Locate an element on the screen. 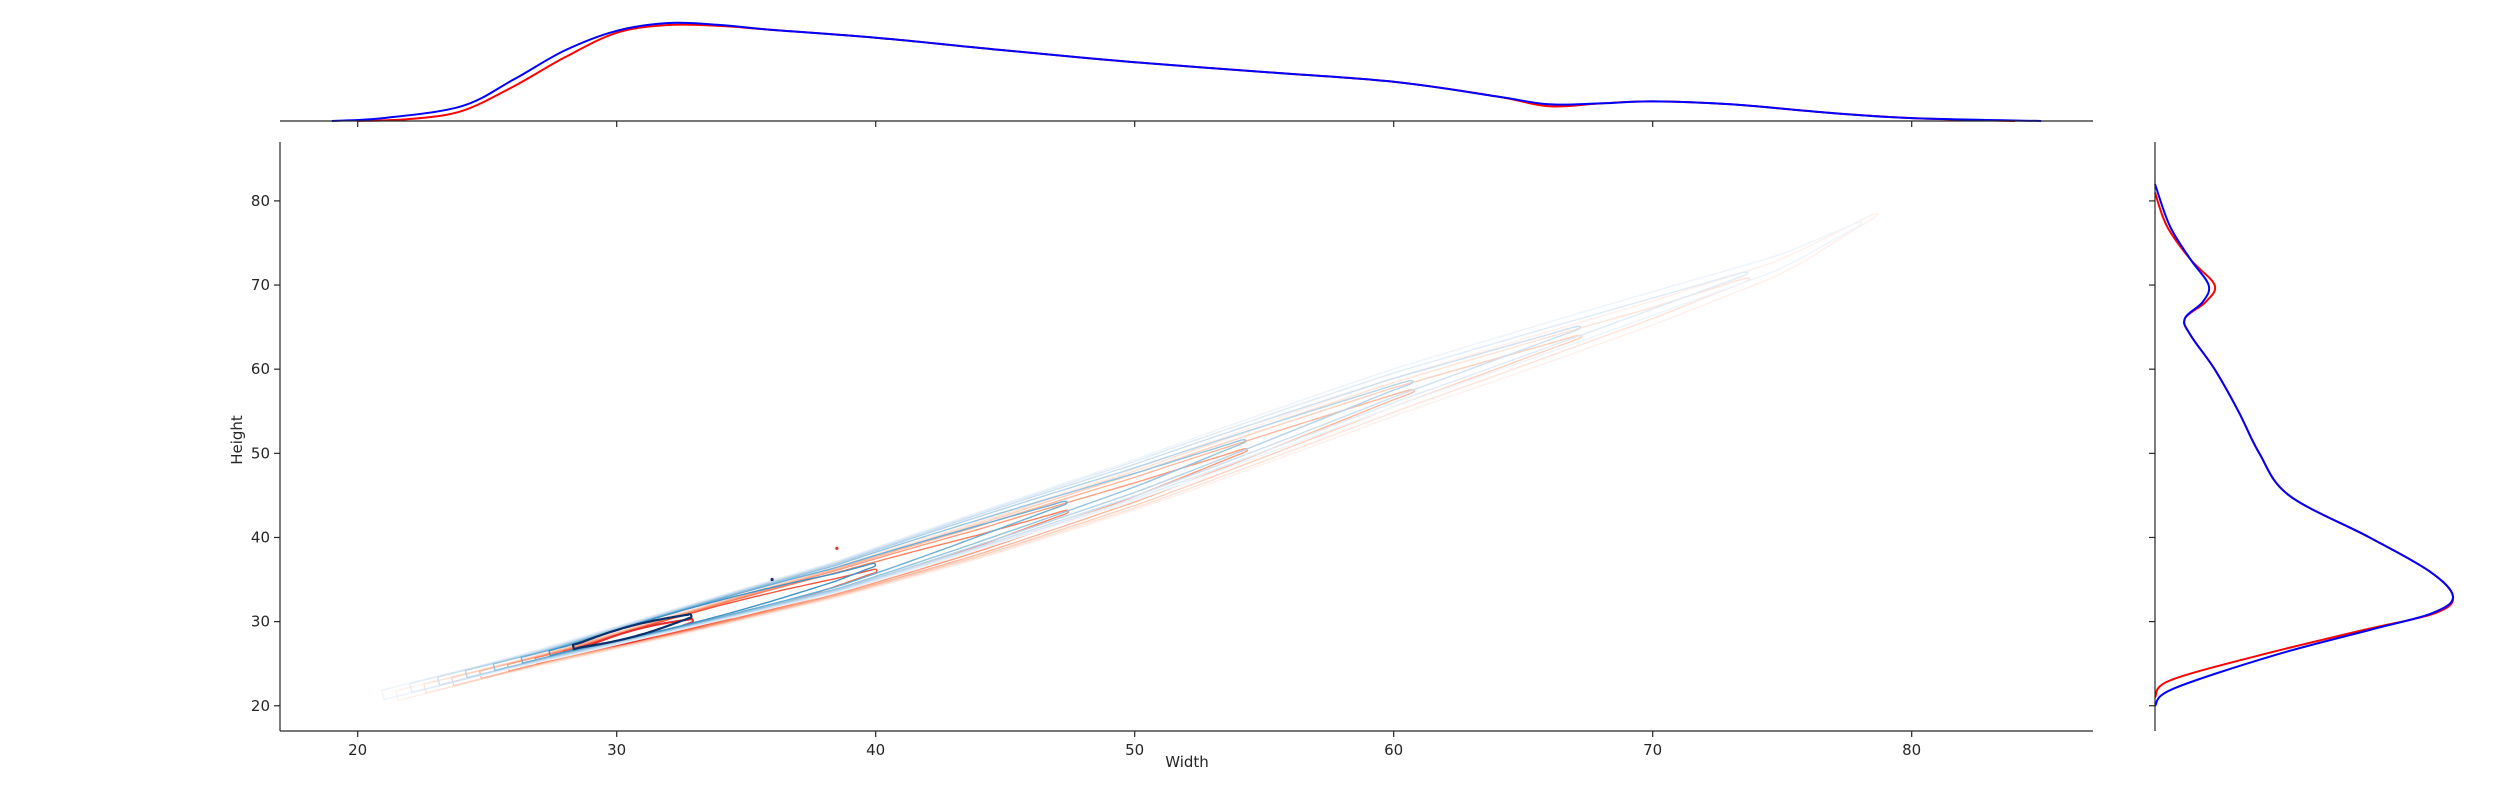  x-tick-label: 80 is located at coordinates (1911, 750).